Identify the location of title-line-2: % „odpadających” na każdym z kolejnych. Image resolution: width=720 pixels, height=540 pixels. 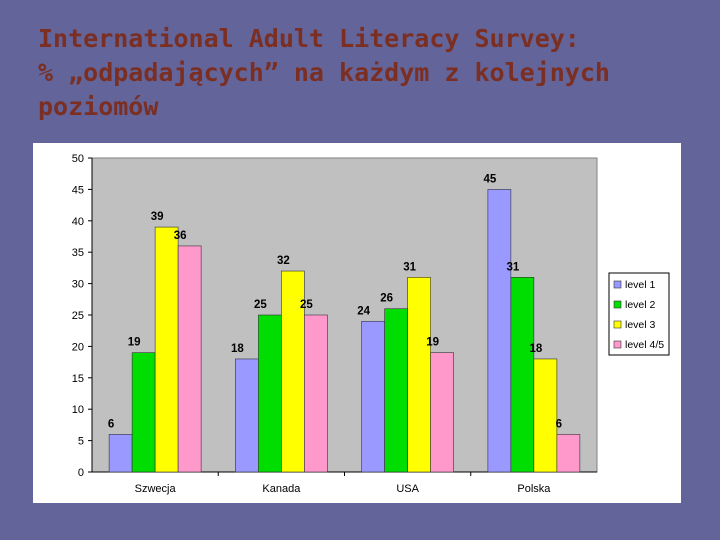
(324, 72).